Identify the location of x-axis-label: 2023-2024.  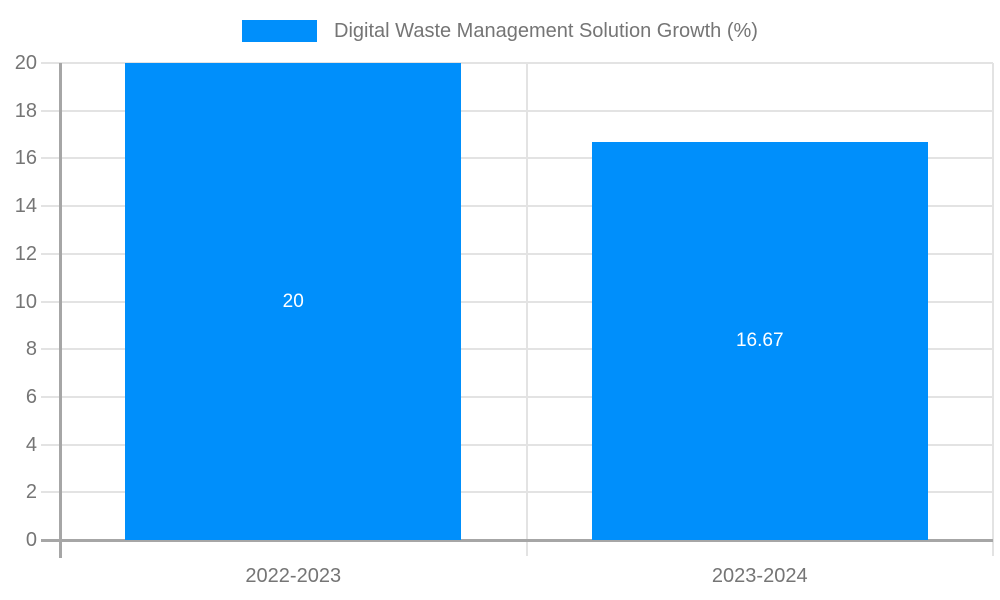
(759, 576).